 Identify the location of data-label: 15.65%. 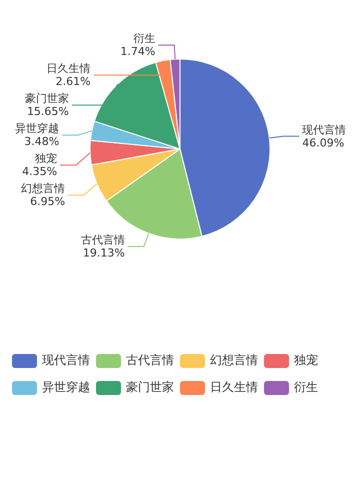
(47, 111).